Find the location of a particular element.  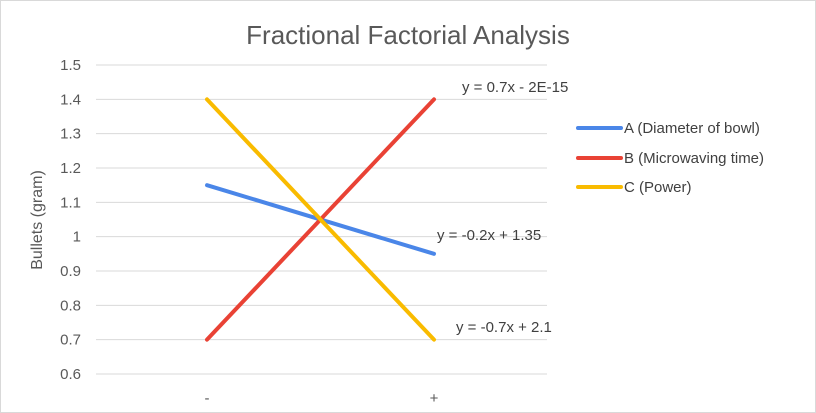

trendline-equation: y = -0.7x + 2.1 is located at coordinates (504, 327).